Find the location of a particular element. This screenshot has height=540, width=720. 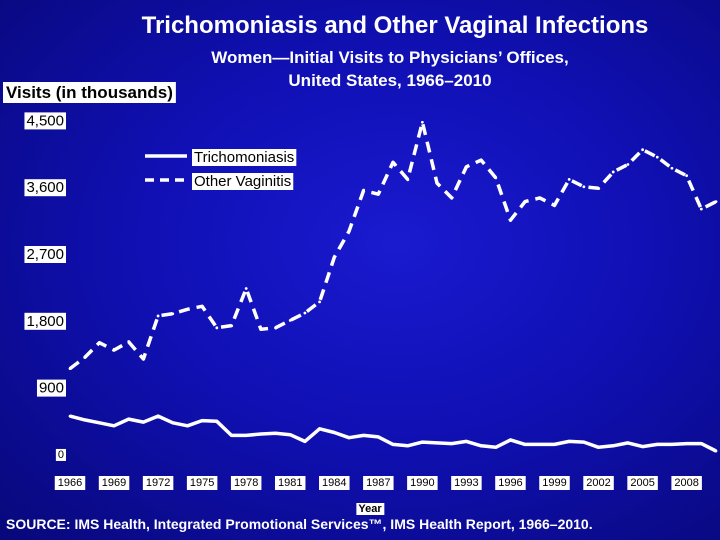

x-tick-label: 1969 is located at coordinates (114, 483).